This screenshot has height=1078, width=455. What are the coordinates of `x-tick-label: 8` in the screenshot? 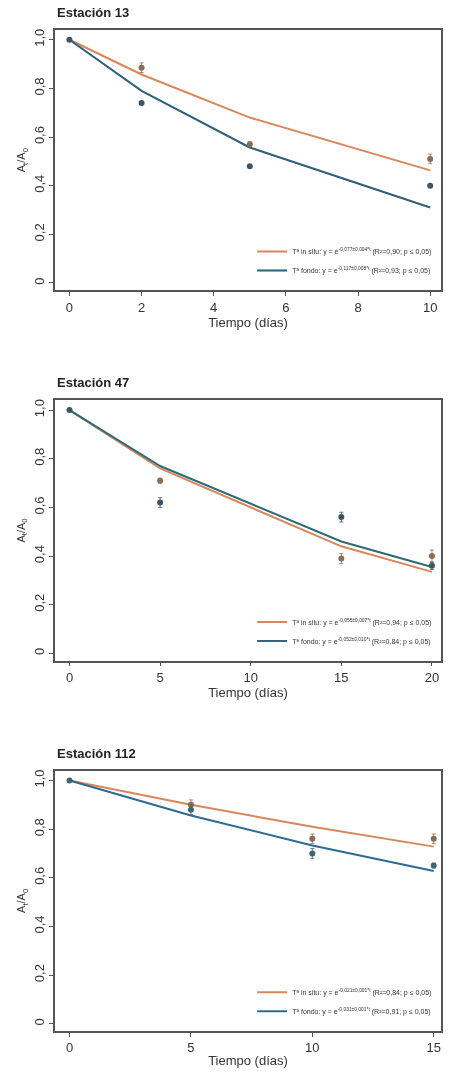 It's located at (358, 307).